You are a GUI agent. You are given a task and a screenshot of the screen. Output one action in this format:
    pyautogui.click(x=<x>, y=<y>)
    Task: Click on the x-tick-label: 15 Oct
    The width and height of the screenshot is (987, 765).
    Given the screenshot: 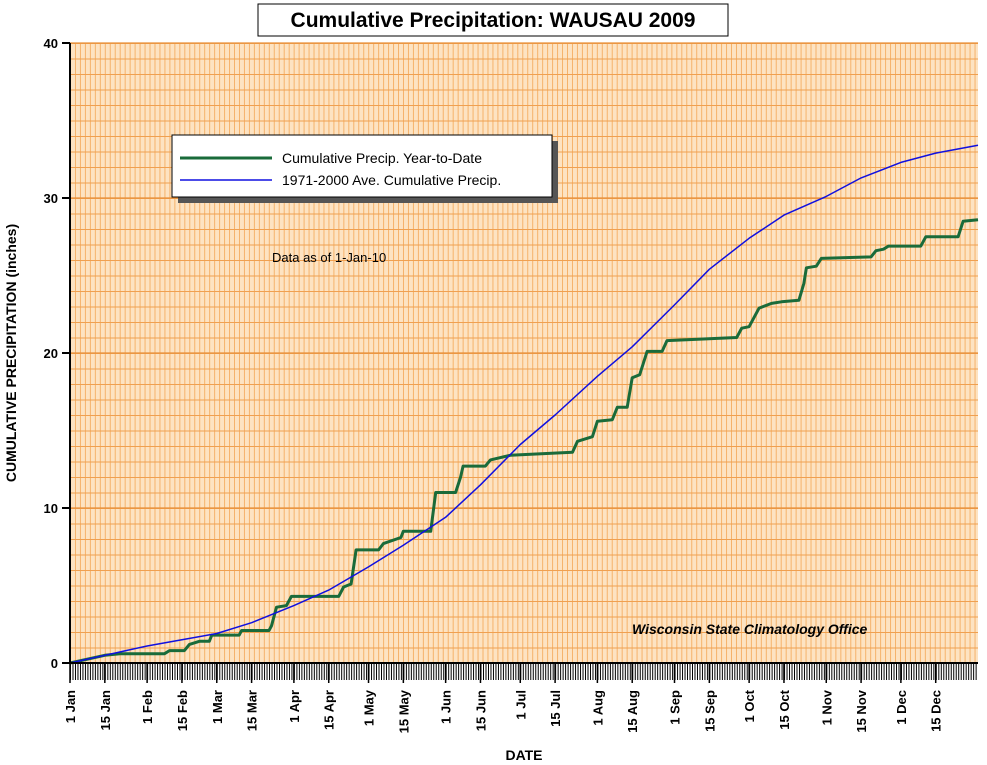 What is the action you would take?
    pyautogui.click(x=784, y=709)
    